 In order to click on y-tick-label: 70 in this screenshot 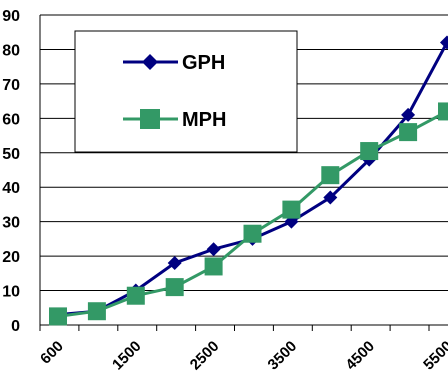, I will do `click(11, 85)`.